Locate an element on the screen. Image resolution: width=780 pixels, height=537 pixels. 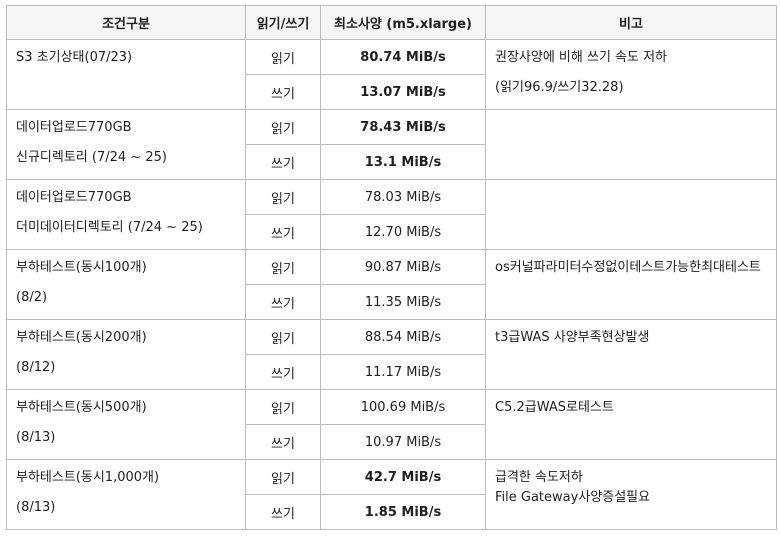
table-row: 쓰기 13.1 MiB/s is located at coordinates (392, 162).